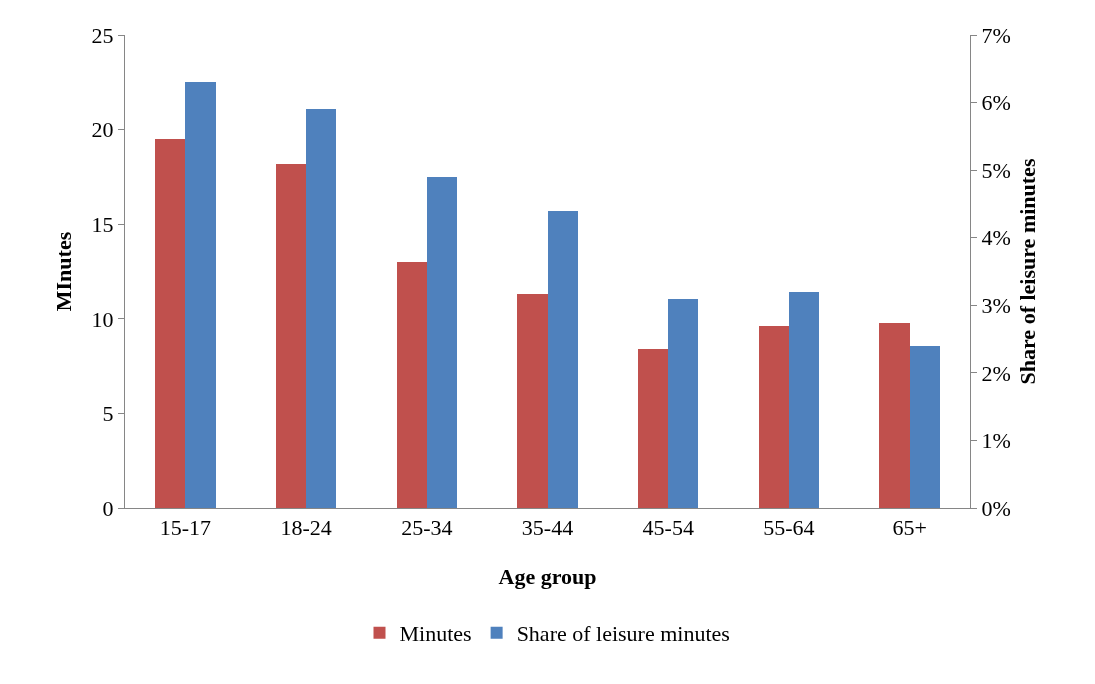  I want to click on legend-label: Minutes, so click(435, 634).